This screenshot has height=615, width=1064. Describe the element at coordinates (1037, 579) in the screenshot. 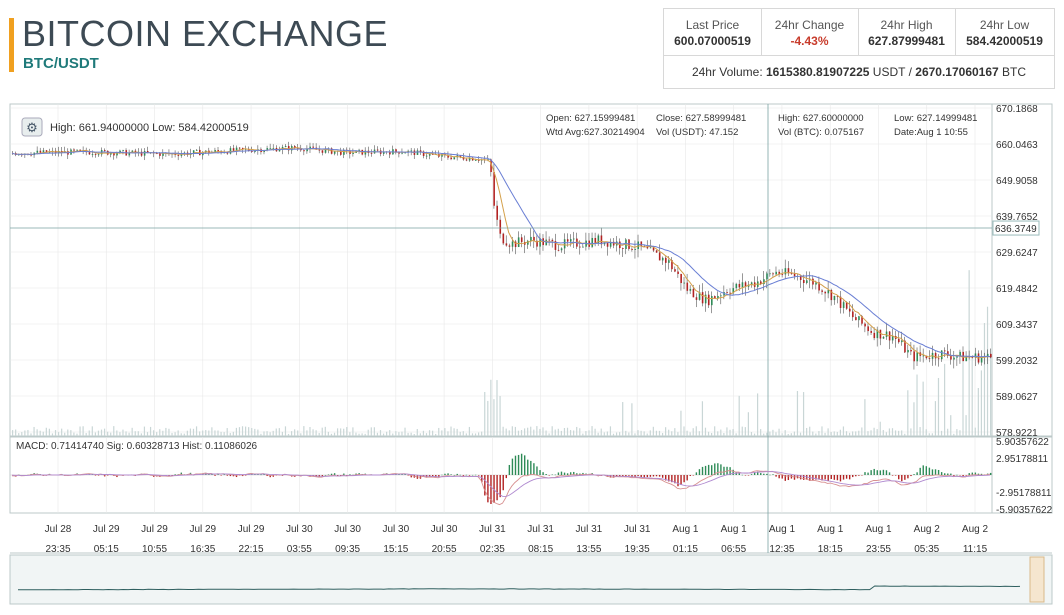

I see `navigator-handle` at that location.